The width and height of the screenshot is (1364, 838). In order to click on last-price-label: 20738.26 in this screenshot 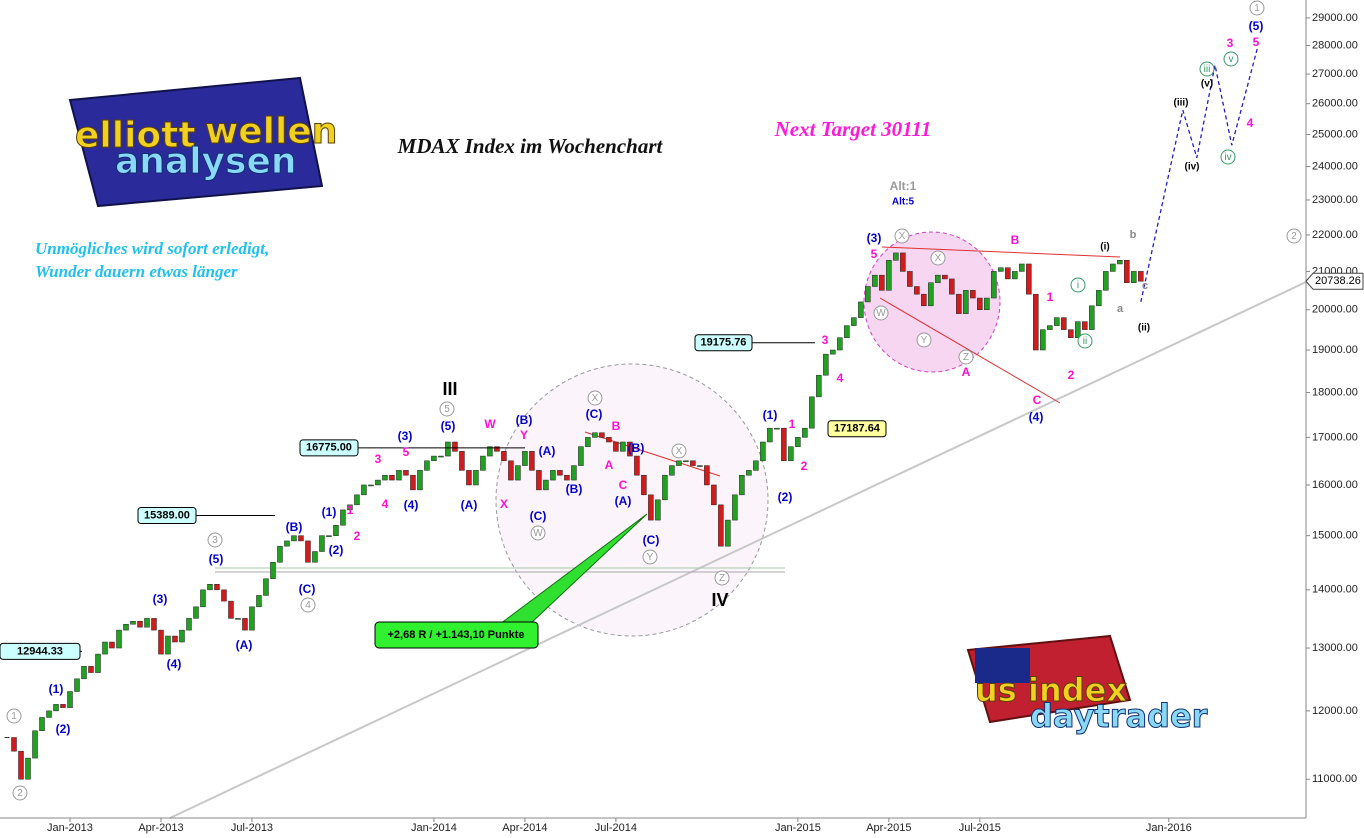, I will do `click(1338, 281)`.